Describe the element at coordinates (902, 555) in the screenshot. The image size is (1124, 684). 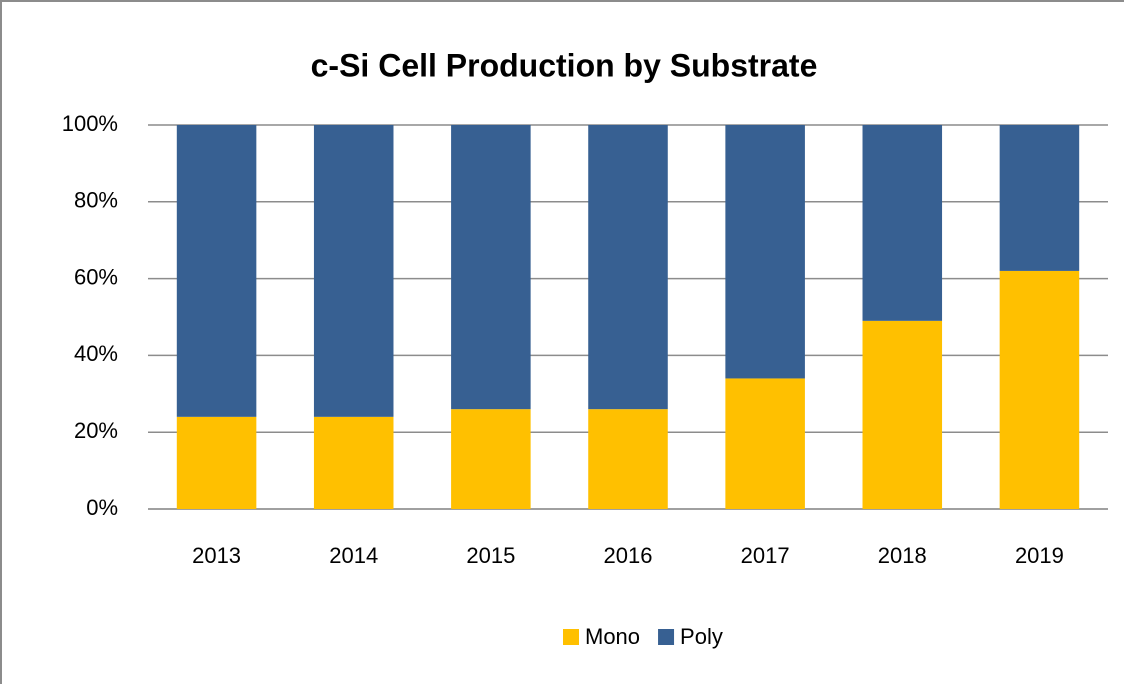
I see `x-tick-label: 2018` at that location.